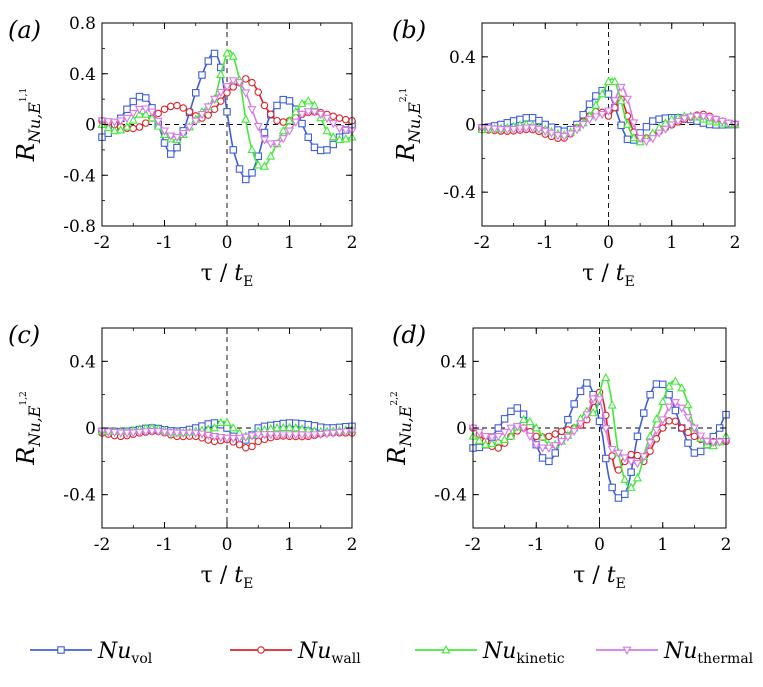 This screenshot has height=687, width=763. I want to click on legend-label-base: Nu, so click(499, 651).